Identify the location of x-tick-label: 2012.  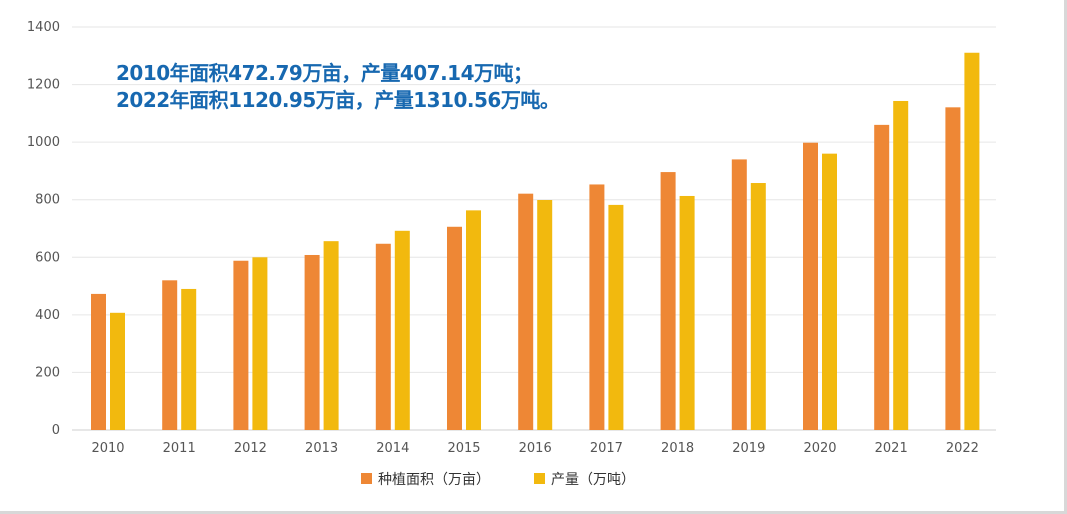
(250, 448).